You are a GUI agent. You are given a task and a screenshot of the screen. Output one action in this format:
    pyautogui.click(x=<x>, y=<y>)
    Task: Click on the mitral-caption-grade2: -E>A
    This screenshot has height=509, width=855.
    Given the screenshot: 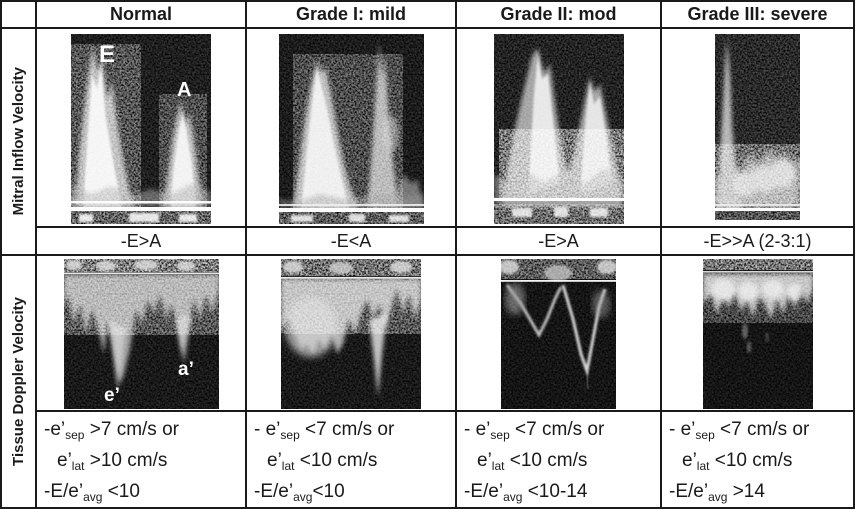 What is the action you would take?
    pyautogui.click(x=558, y=241)
    